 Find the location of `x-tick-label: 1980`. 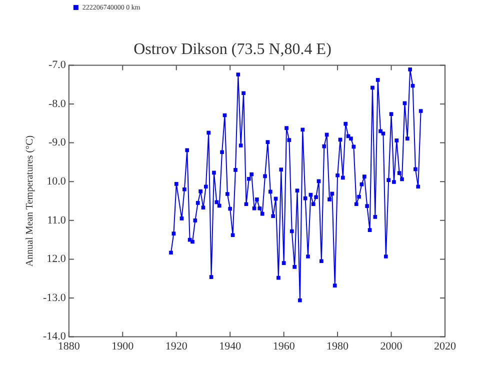

x-tick-label: 1980 is located at coordinates (338, 346).